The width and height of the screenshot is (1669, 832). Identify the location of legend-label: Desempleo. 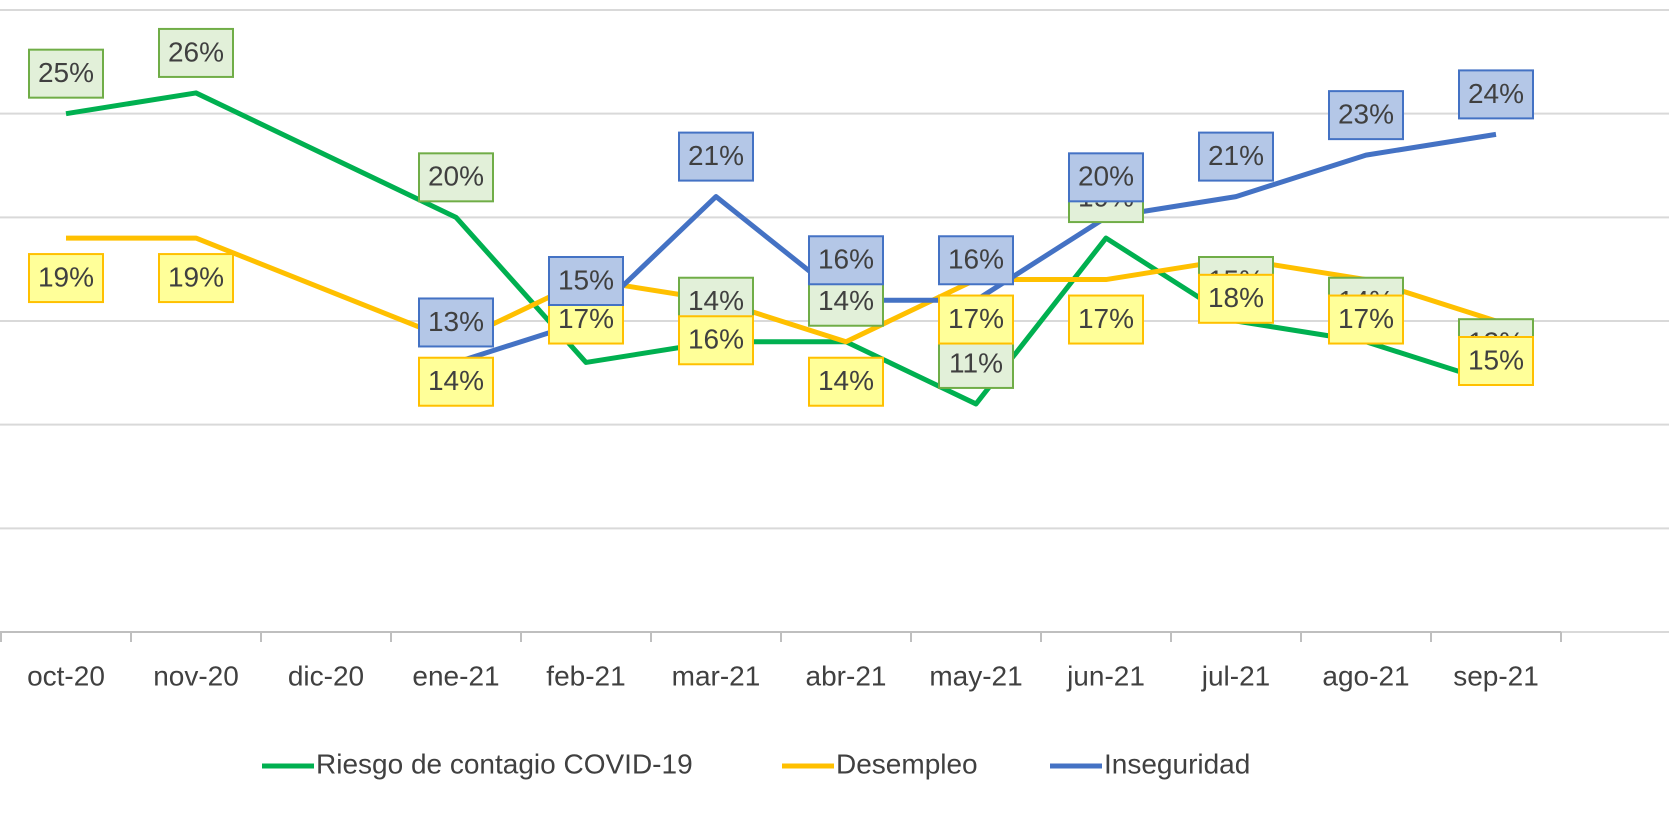
(907, 763).